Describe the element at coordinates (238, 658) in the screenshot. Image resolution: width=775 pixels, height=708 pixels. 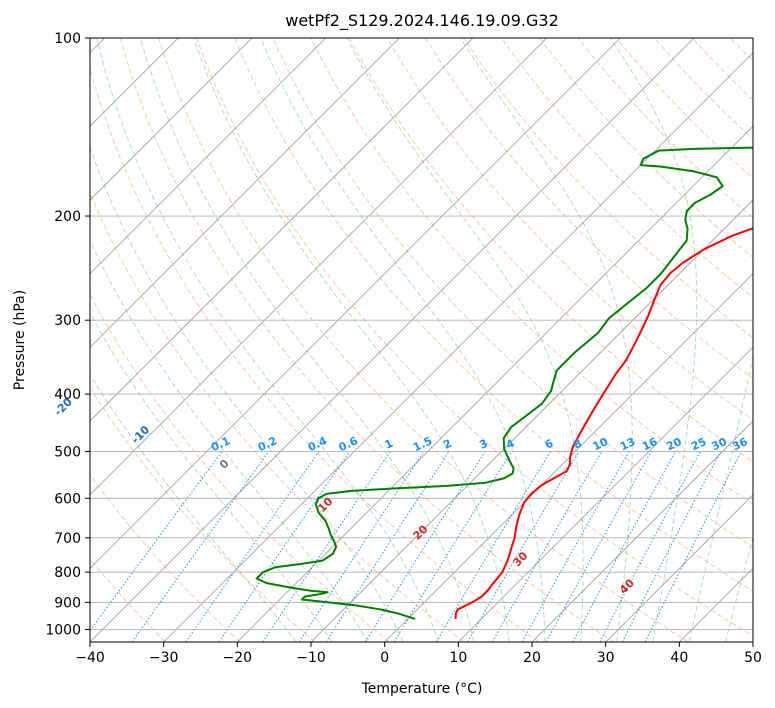
I see `x-tick-label: −20` at that location.